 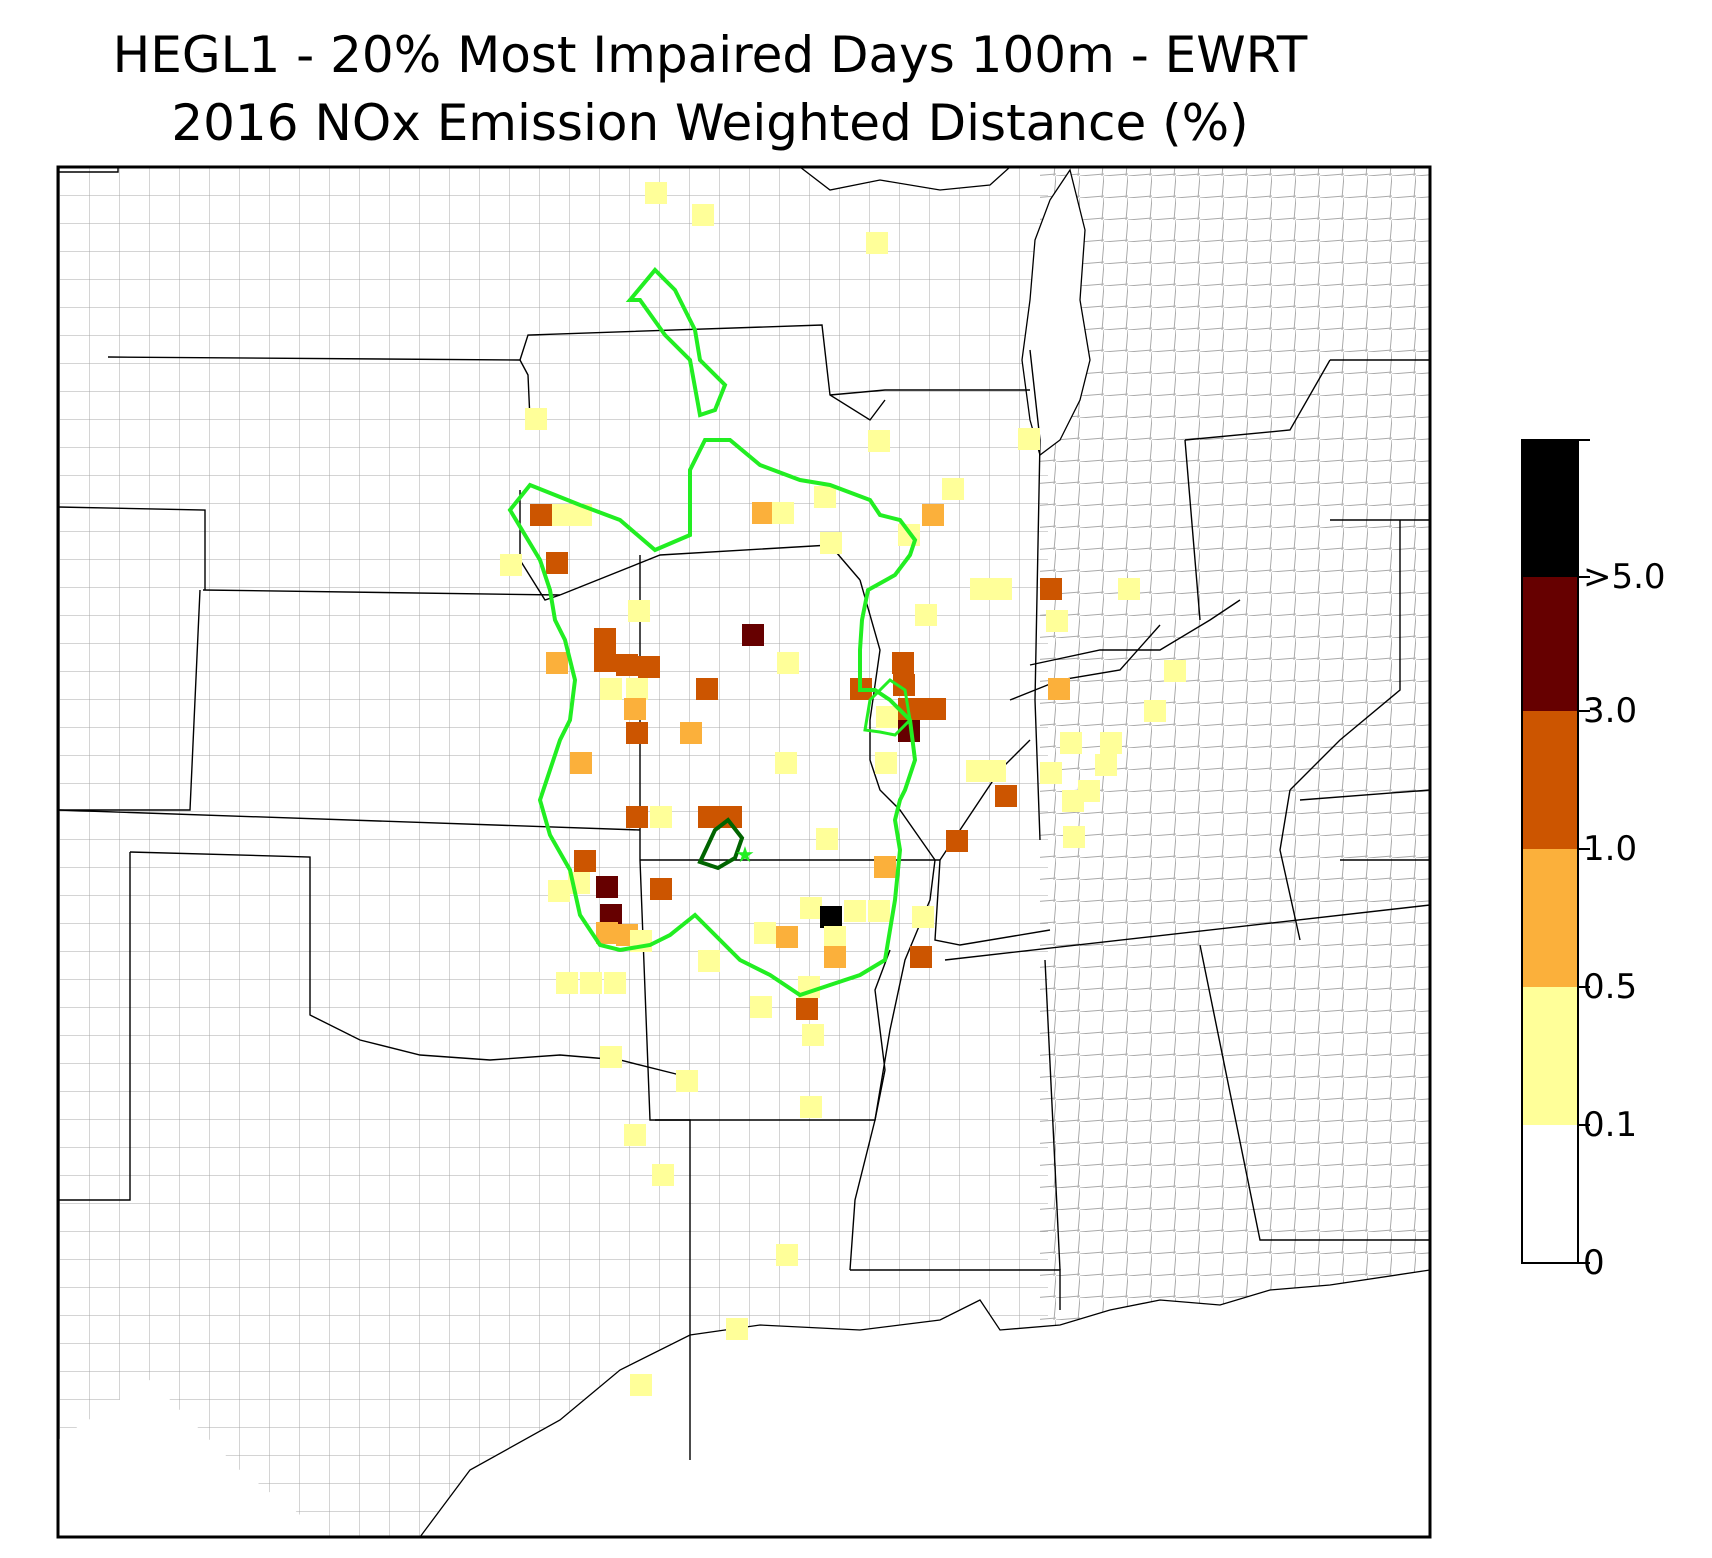 What do you see at coordinates (924, 1403) in the screenshot?
I see `gulf-of-mexico` at bounding box center [924, 1403].